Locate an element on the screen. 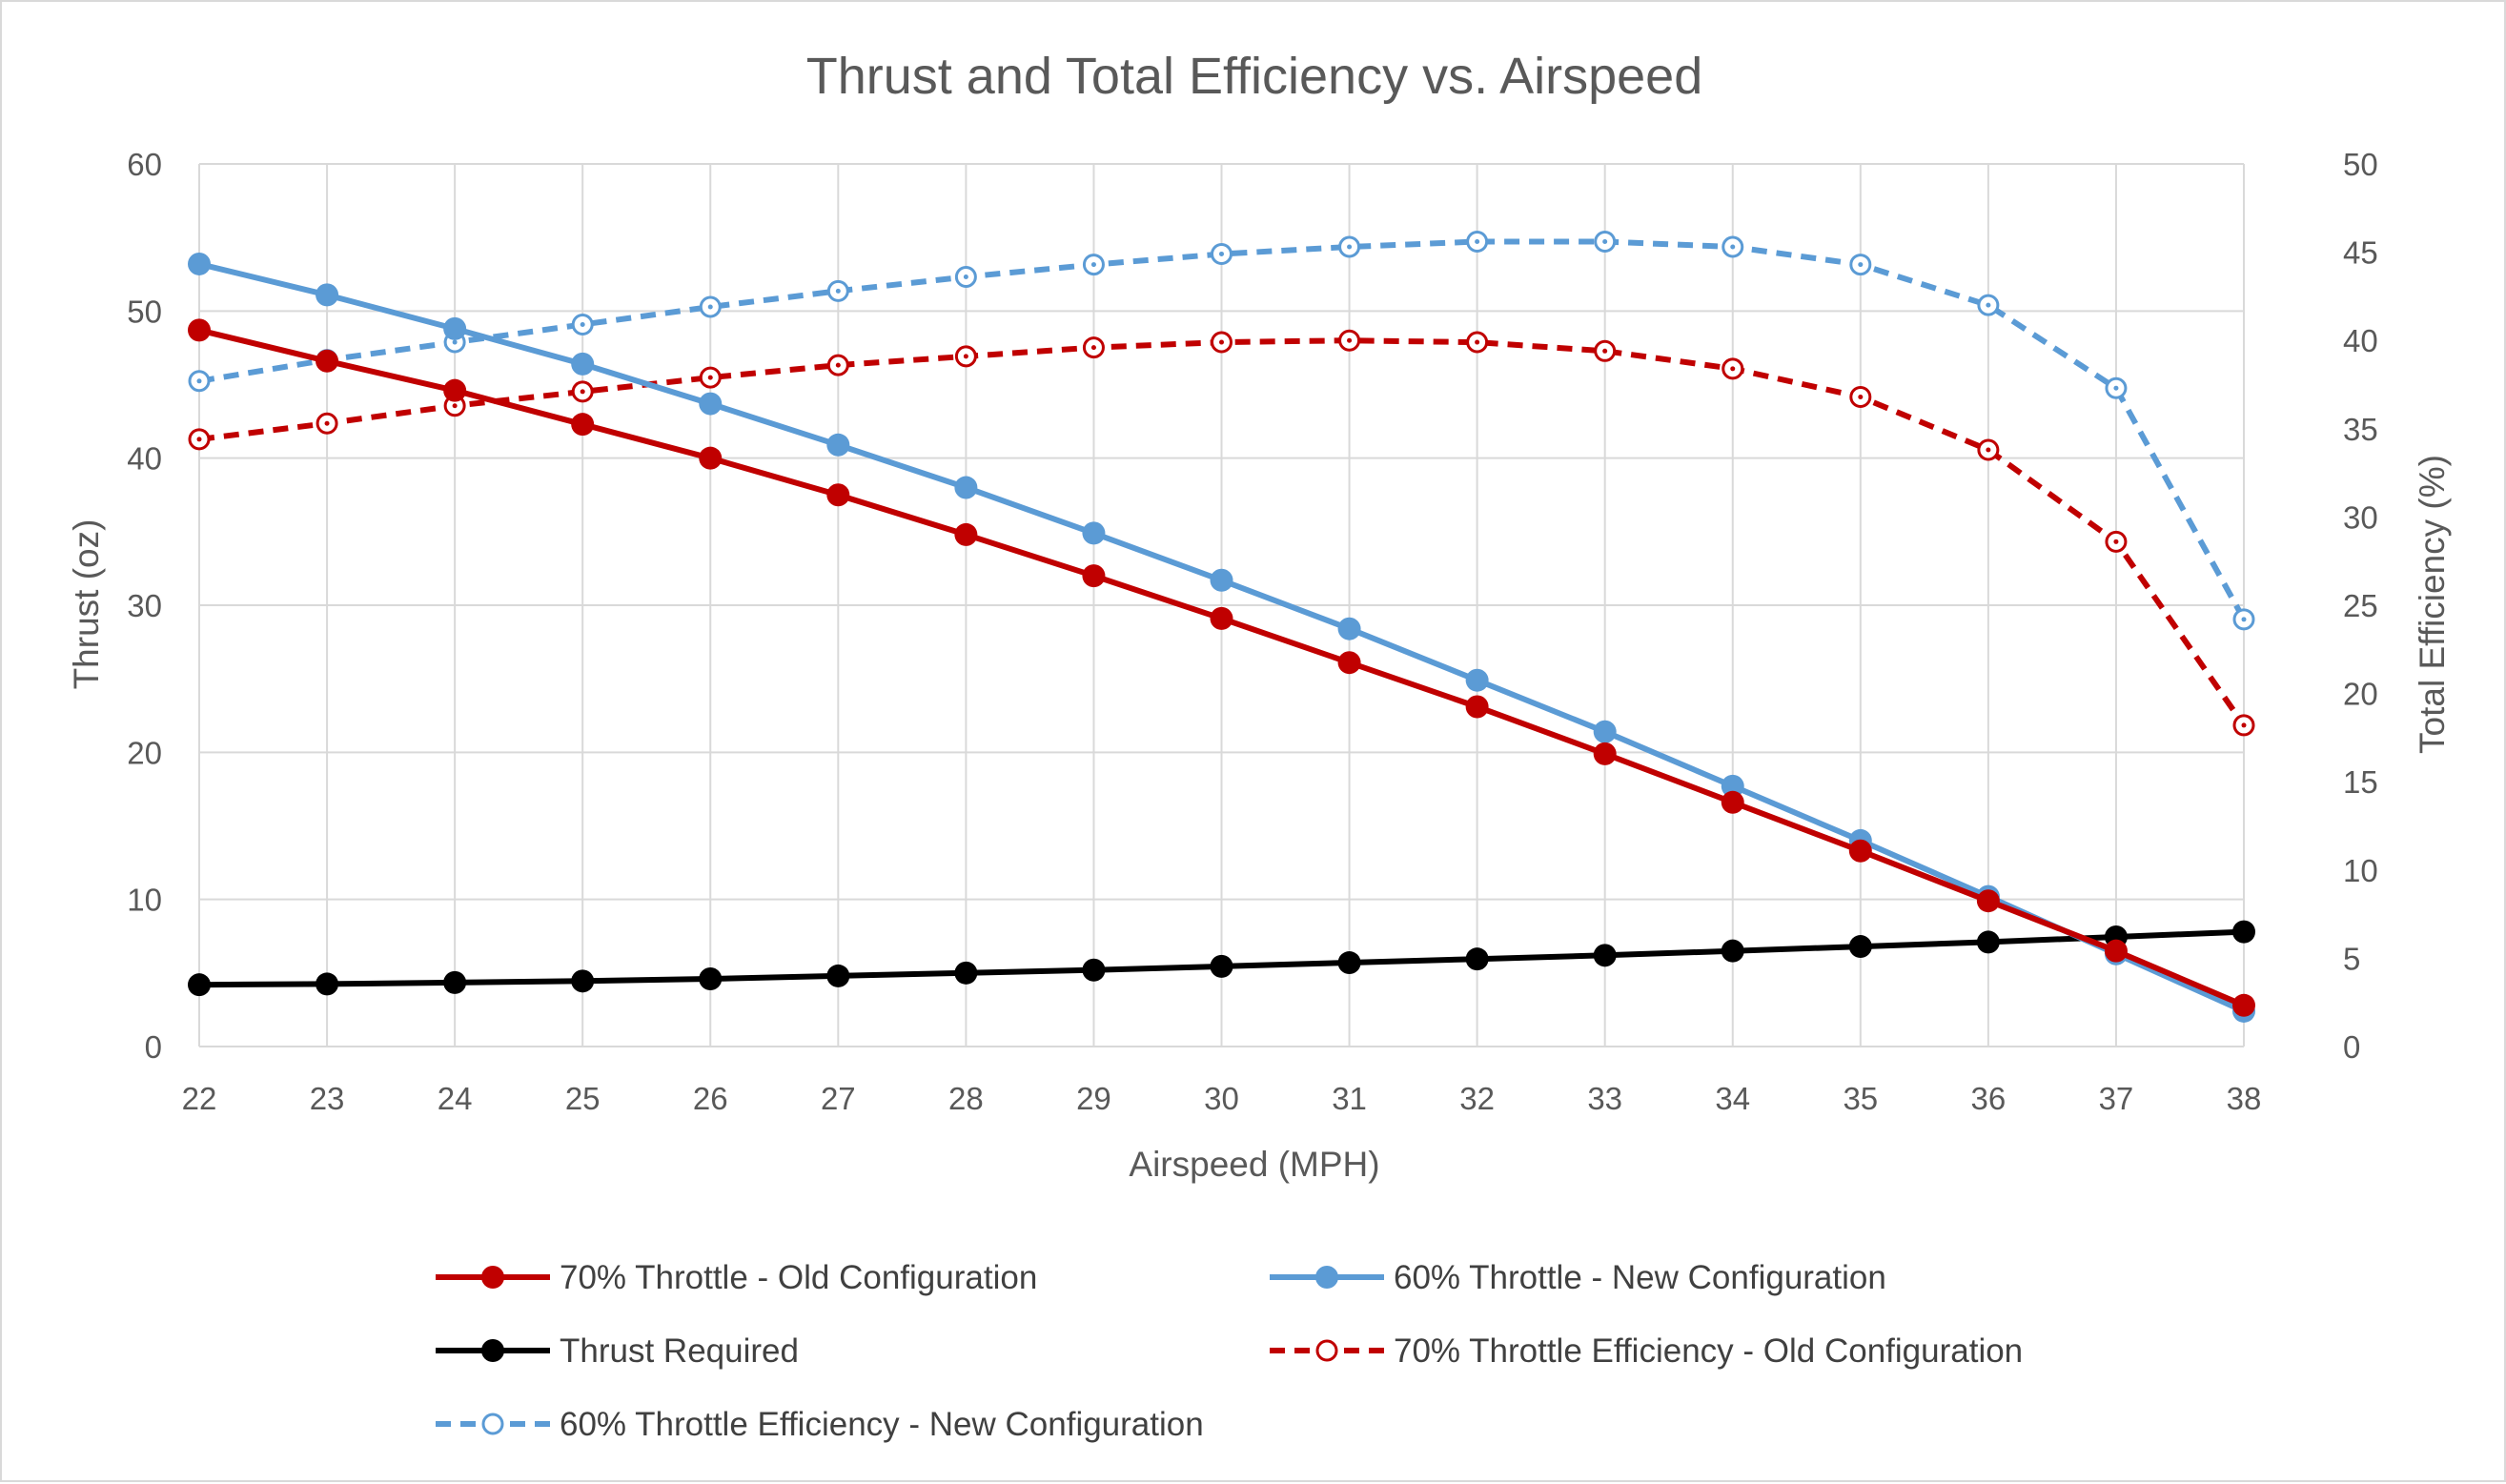  x-tick-label: 23 is located at coordinates (327, 1099).